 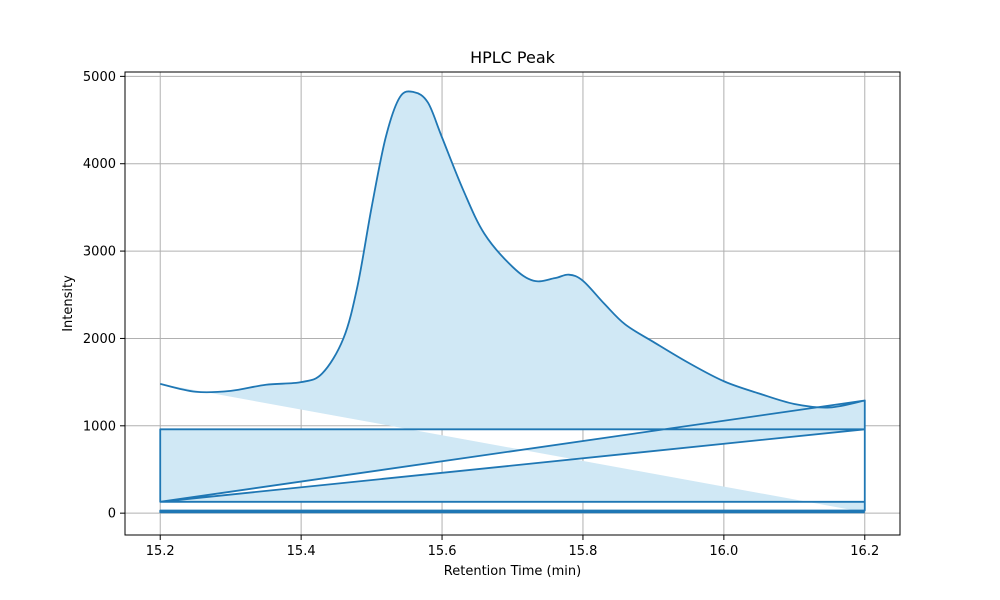 I want to click on y-tick-label: 1000, so click(x=99, y=426).